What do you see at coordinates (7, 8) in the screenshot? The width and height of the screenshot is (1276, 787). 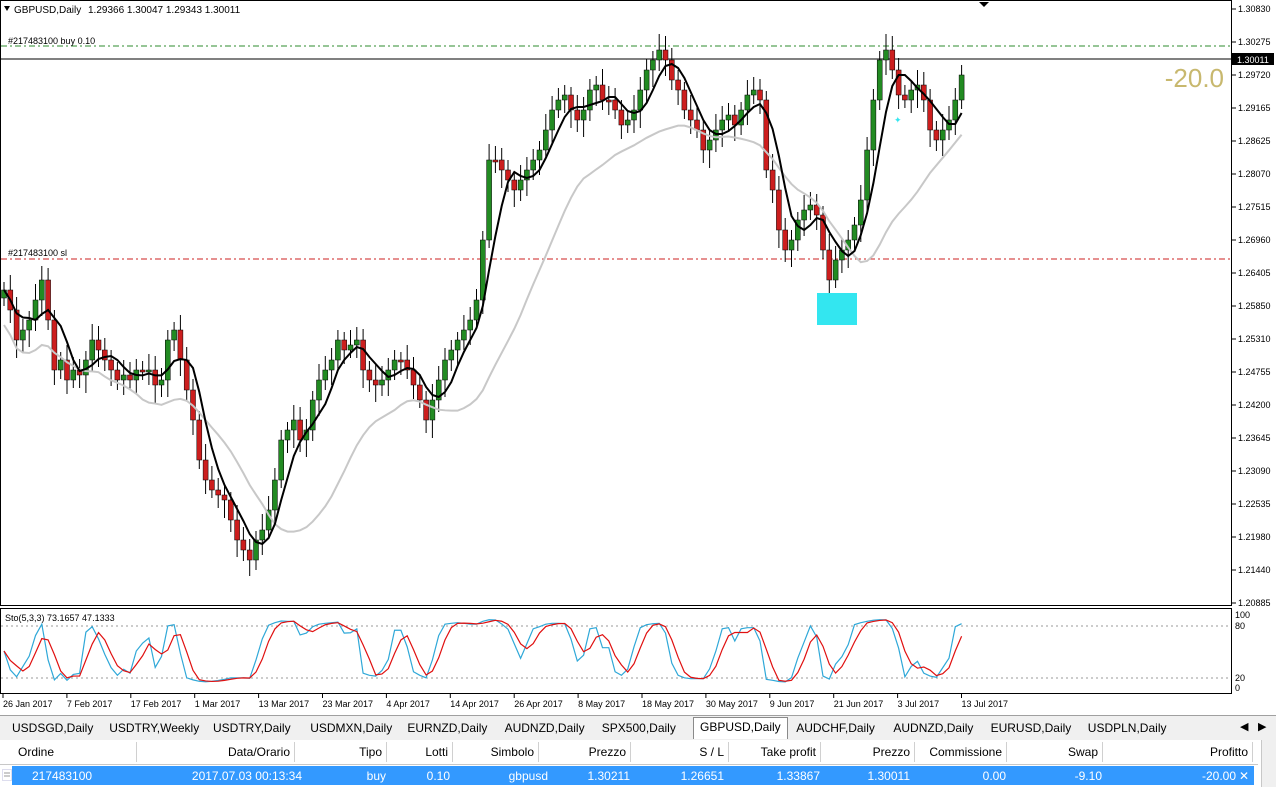 I see `chart-menu-icon` at bounding box center [7, 8].